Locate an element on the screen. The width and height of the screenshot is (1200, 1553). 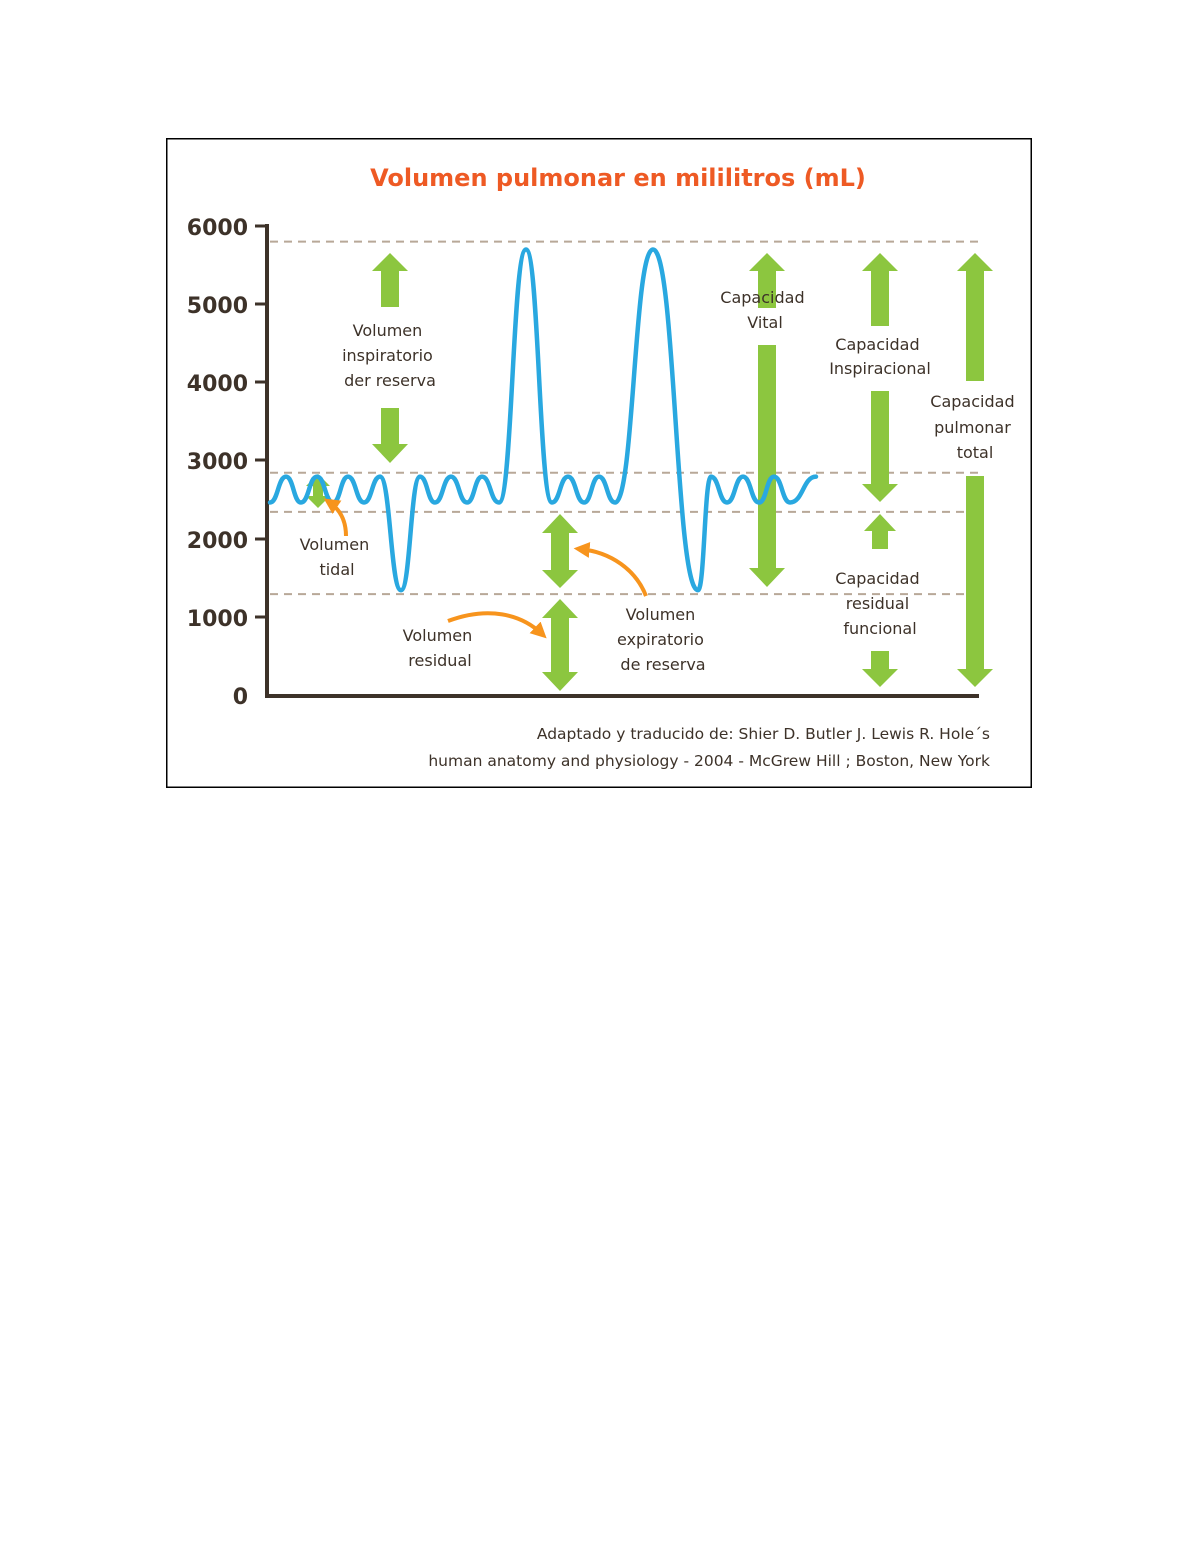
pointer-arrow-vr is located at coordinates (497, 625).